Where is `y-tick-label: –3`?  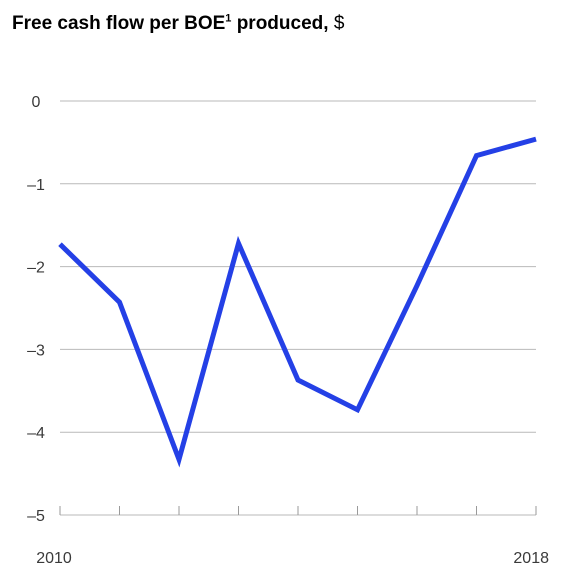
y-tick-label: –3 is located at coordinates (36, 350).